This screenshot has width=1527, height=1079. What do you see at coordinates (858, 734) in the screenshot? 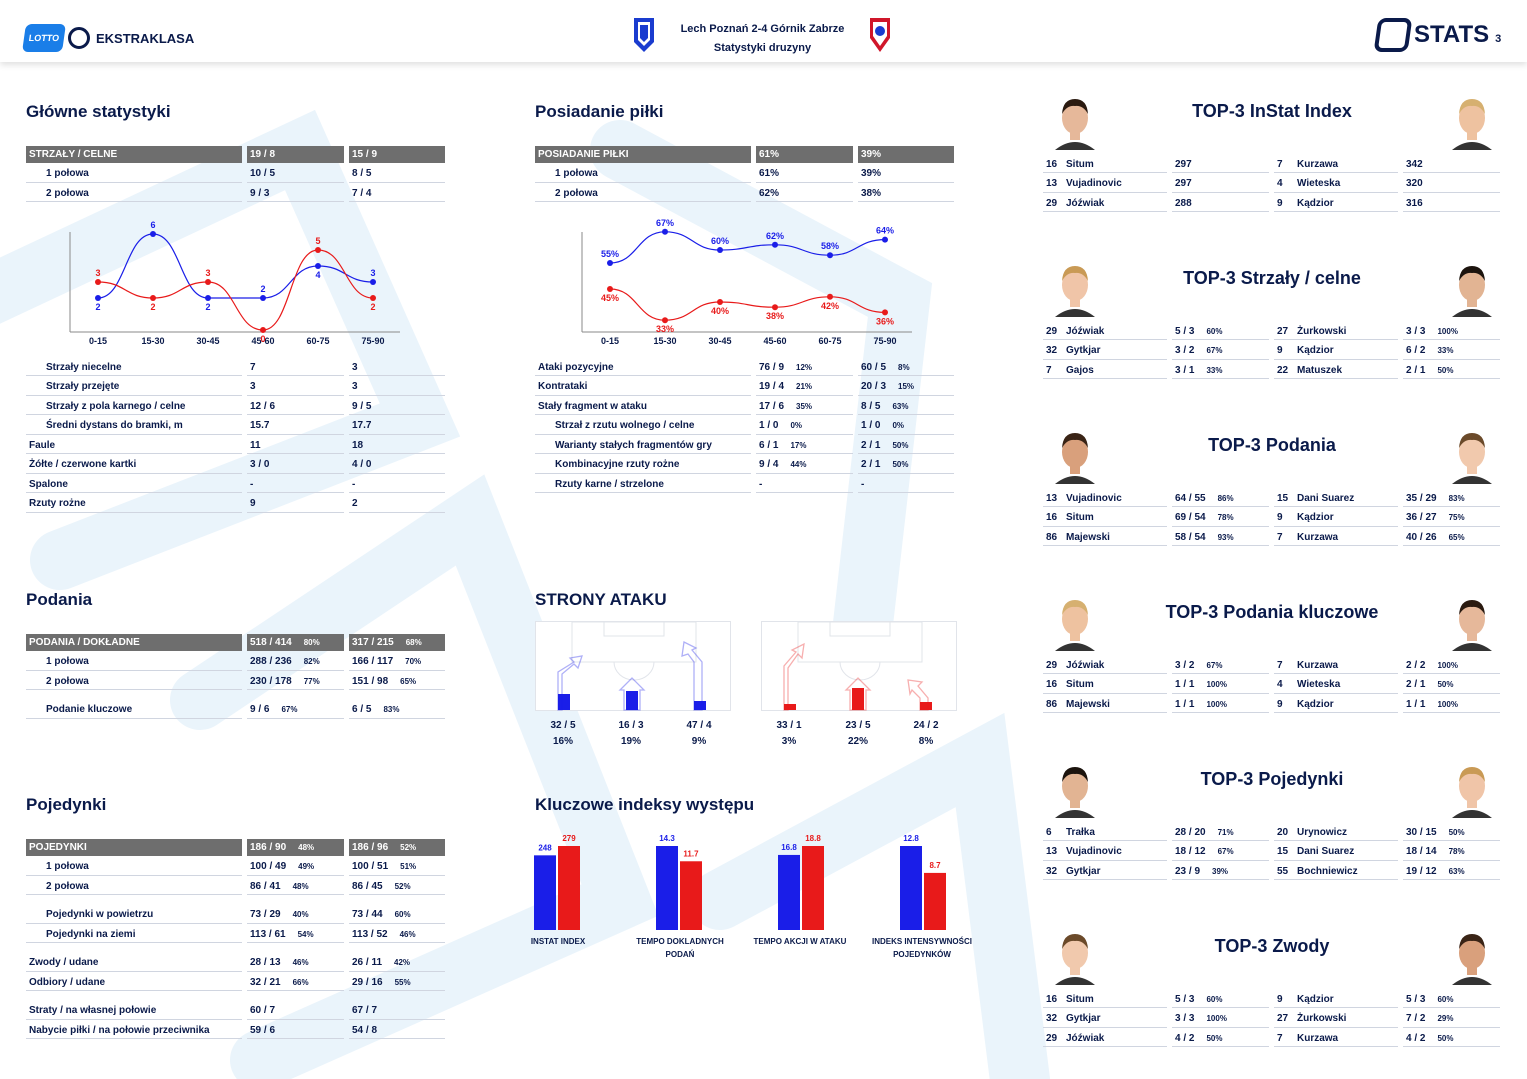
I see `attack-label-away: 23 / 5 22%` at bounding box center [858, 734].